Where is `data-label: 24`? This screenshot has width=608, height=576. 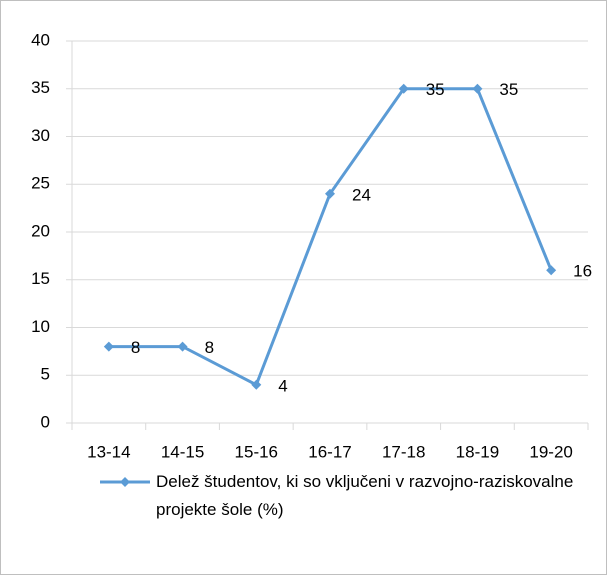 data-label: 24 is located at coordinates (361, 194).